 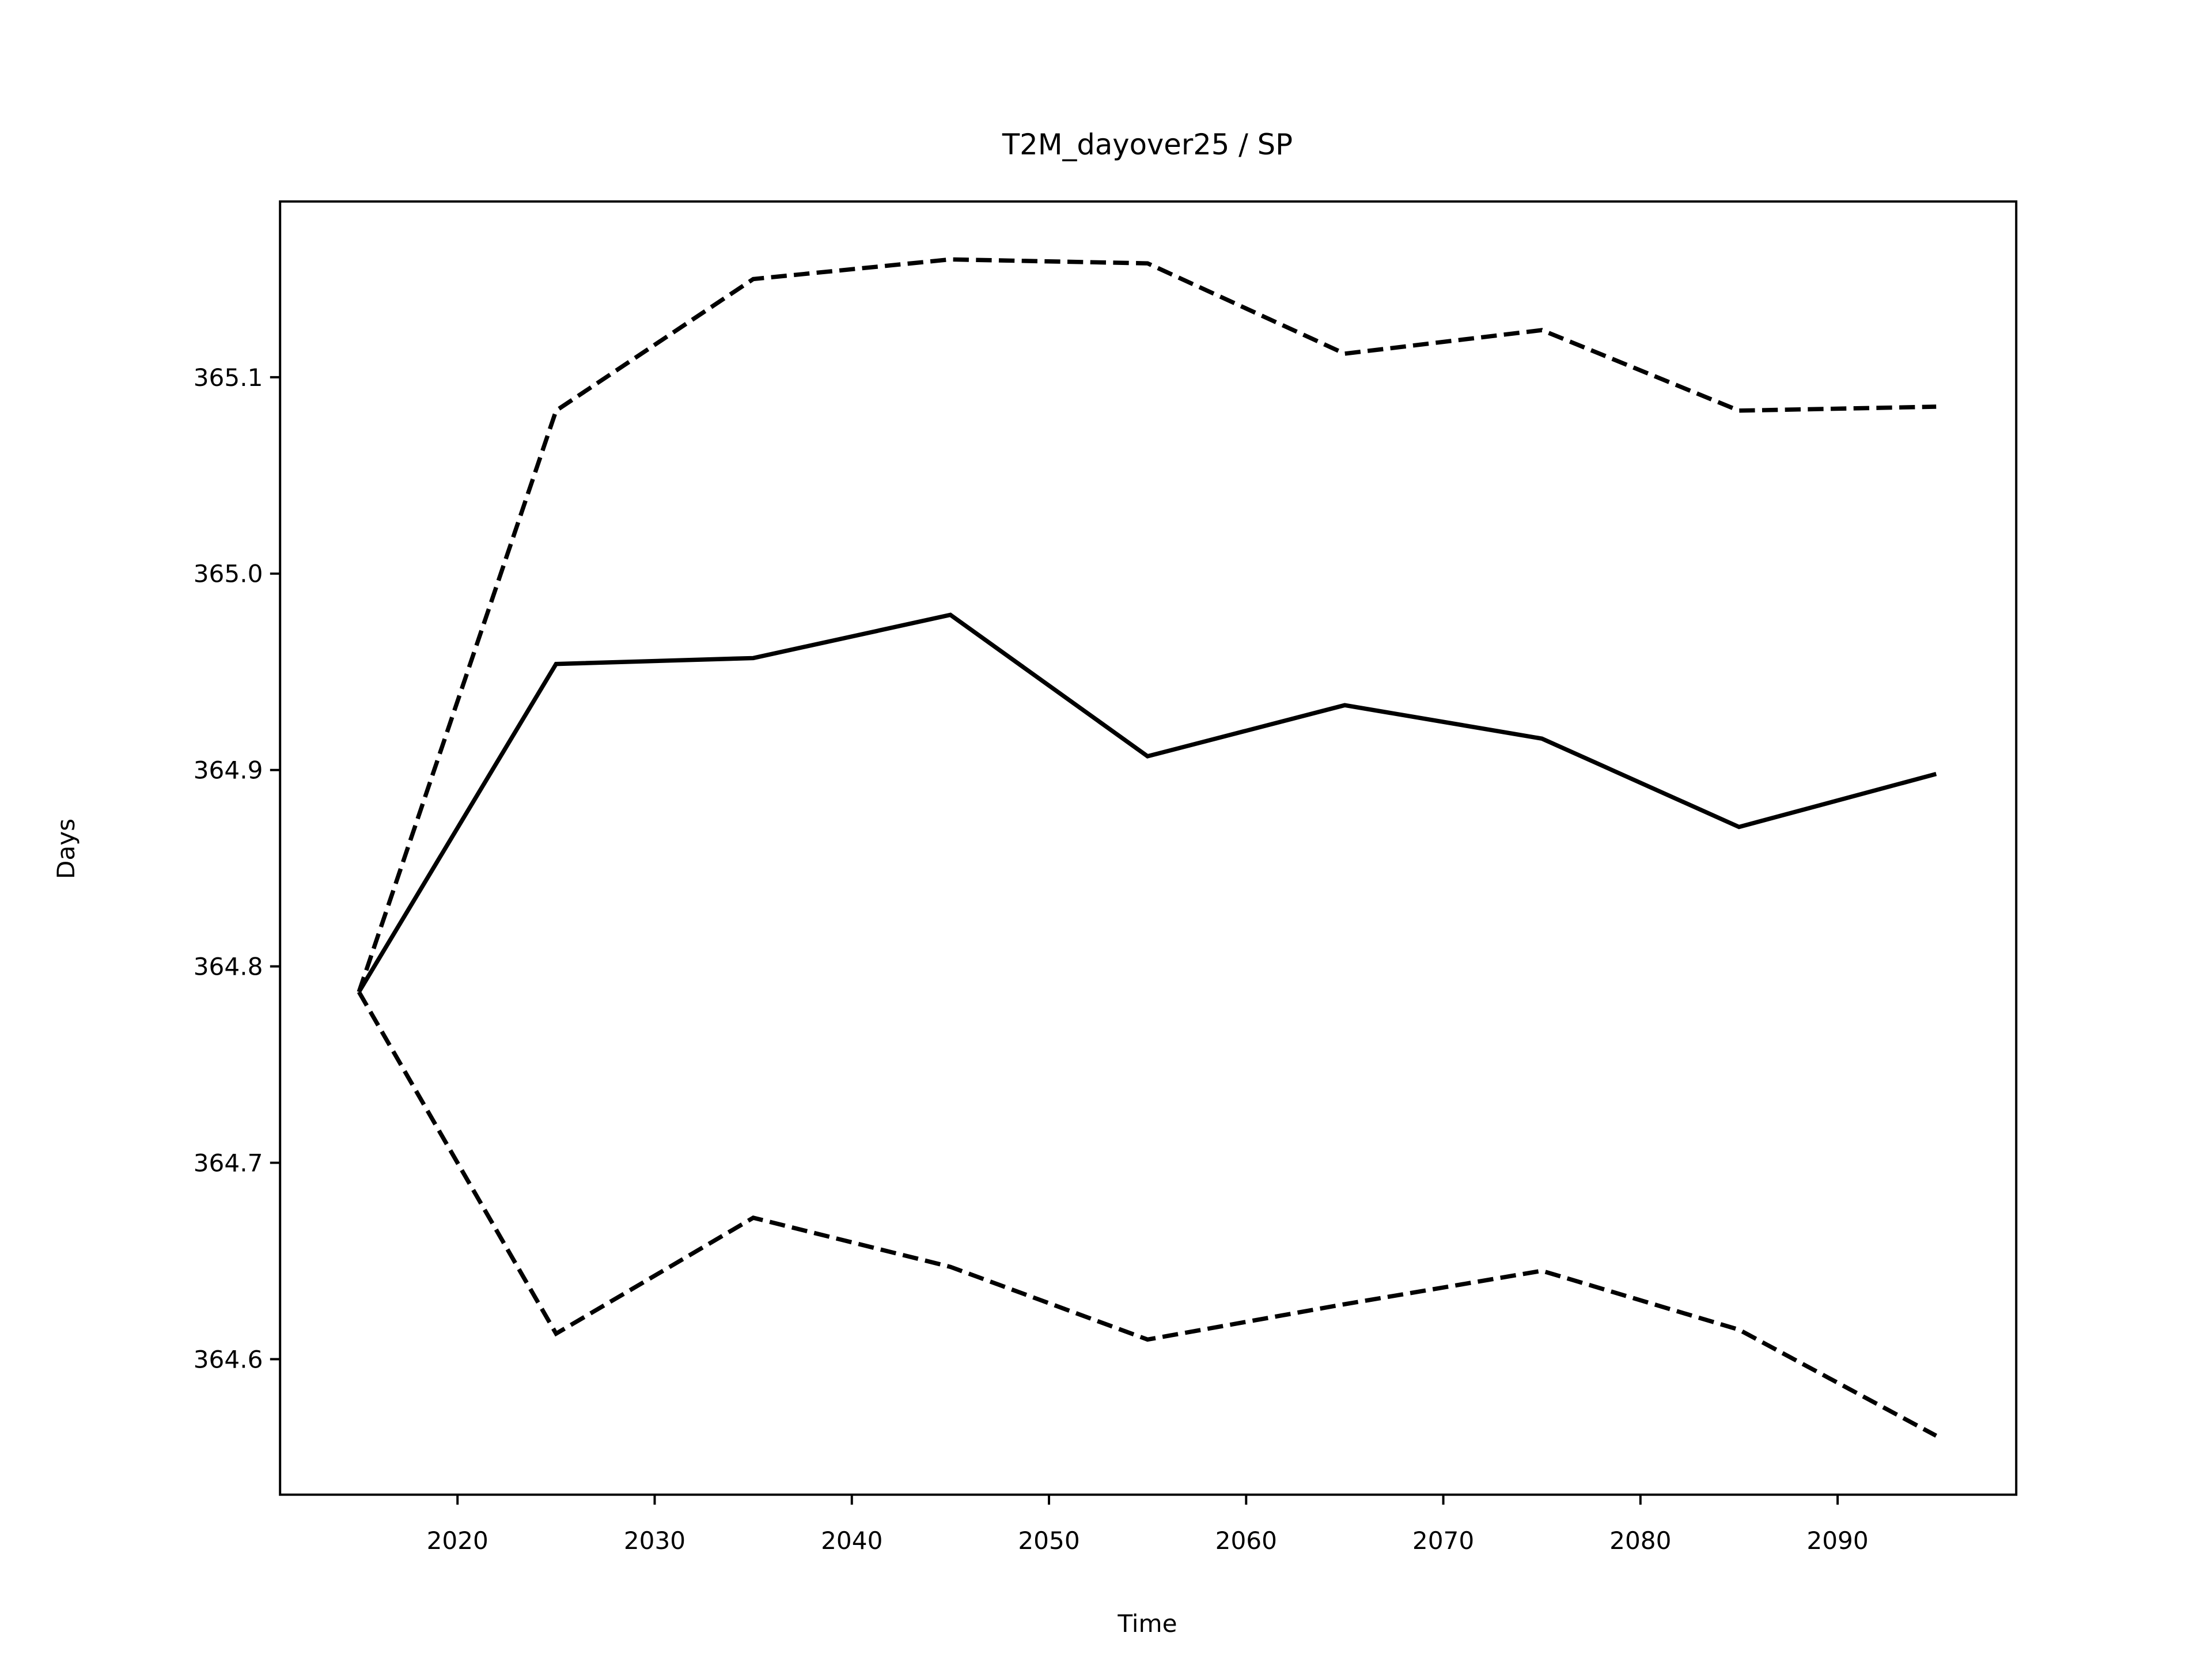 I want to click on x-tick-label: 2050, so click(x=1049, y=1541).